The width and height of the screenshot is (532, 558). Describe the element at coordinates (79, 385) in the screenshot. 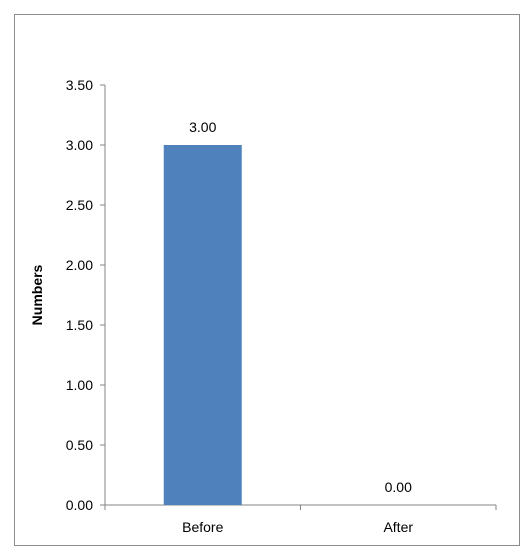

I see `y-tick-label: 1.00` at that location.